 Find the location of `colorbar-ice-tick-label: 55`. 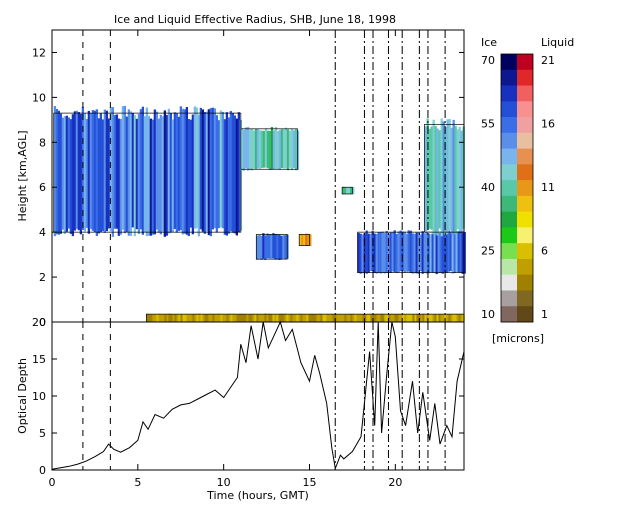

colorbar-ice-tick-label: 55 is located at coordinates (488, 124).